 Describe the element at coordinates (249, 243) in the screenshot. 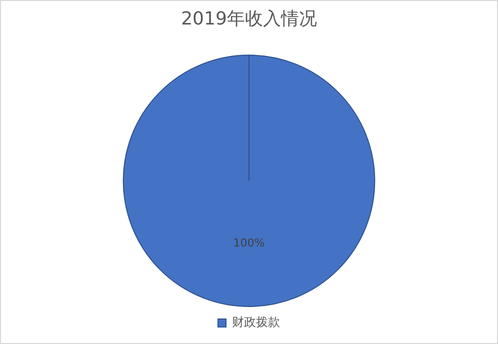

I see `data-label: 100%` at that location.